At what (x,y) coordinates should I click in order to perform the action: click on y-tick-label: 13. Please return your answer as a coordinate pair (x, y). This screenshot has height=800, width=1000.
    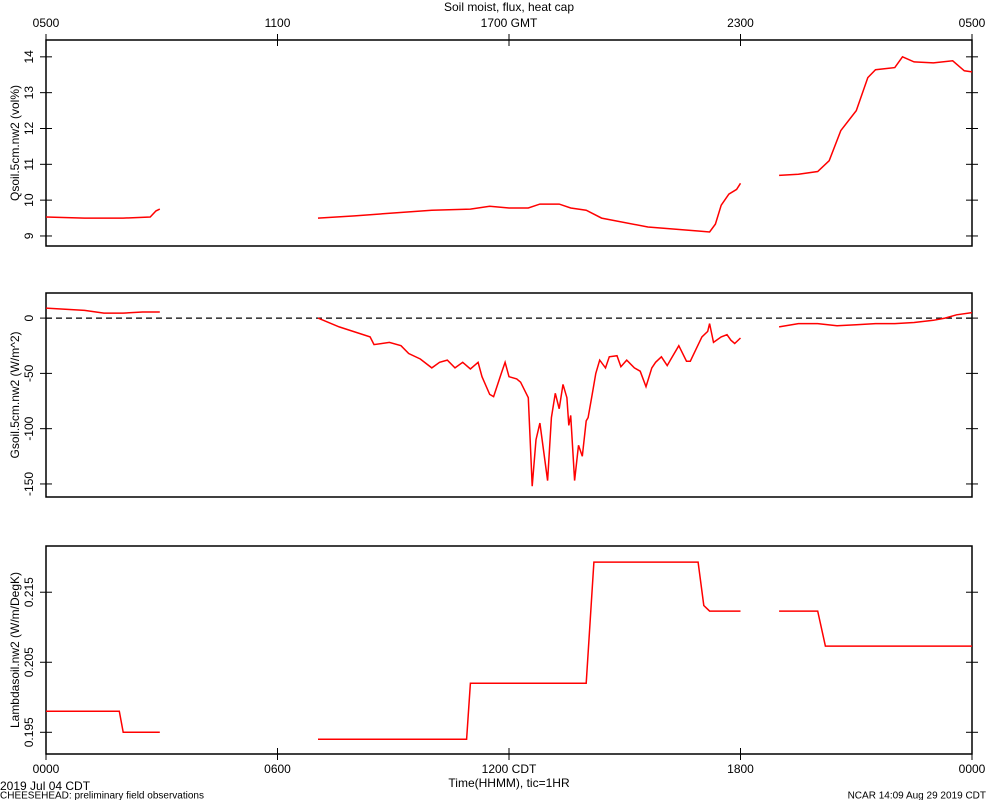
    Looking at the image, I should click on (29, 93).